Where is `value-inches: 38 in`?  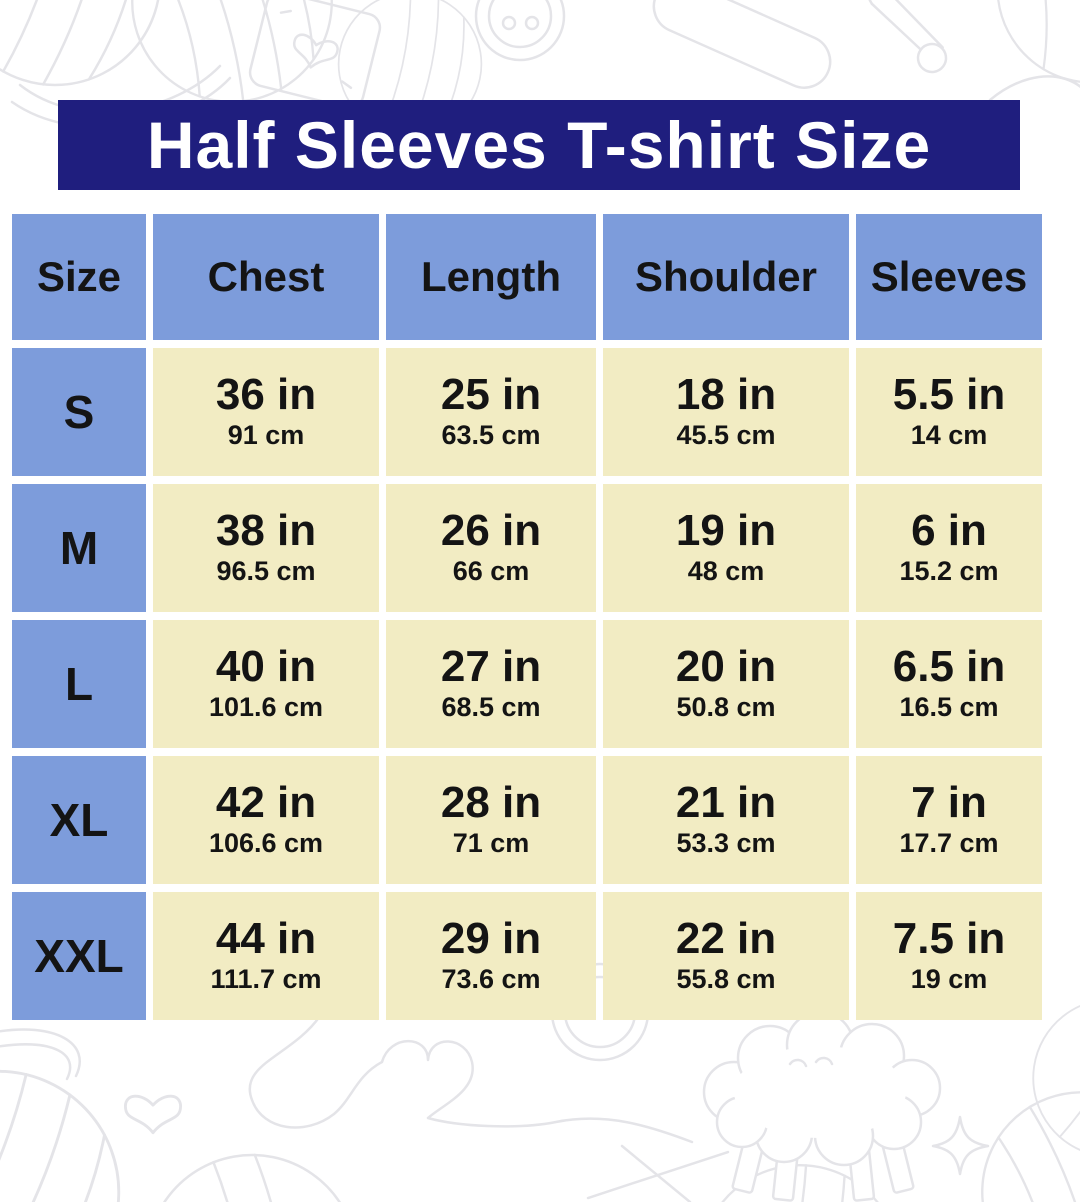 value-inches: 38 in is located at coordinates (266, 531).